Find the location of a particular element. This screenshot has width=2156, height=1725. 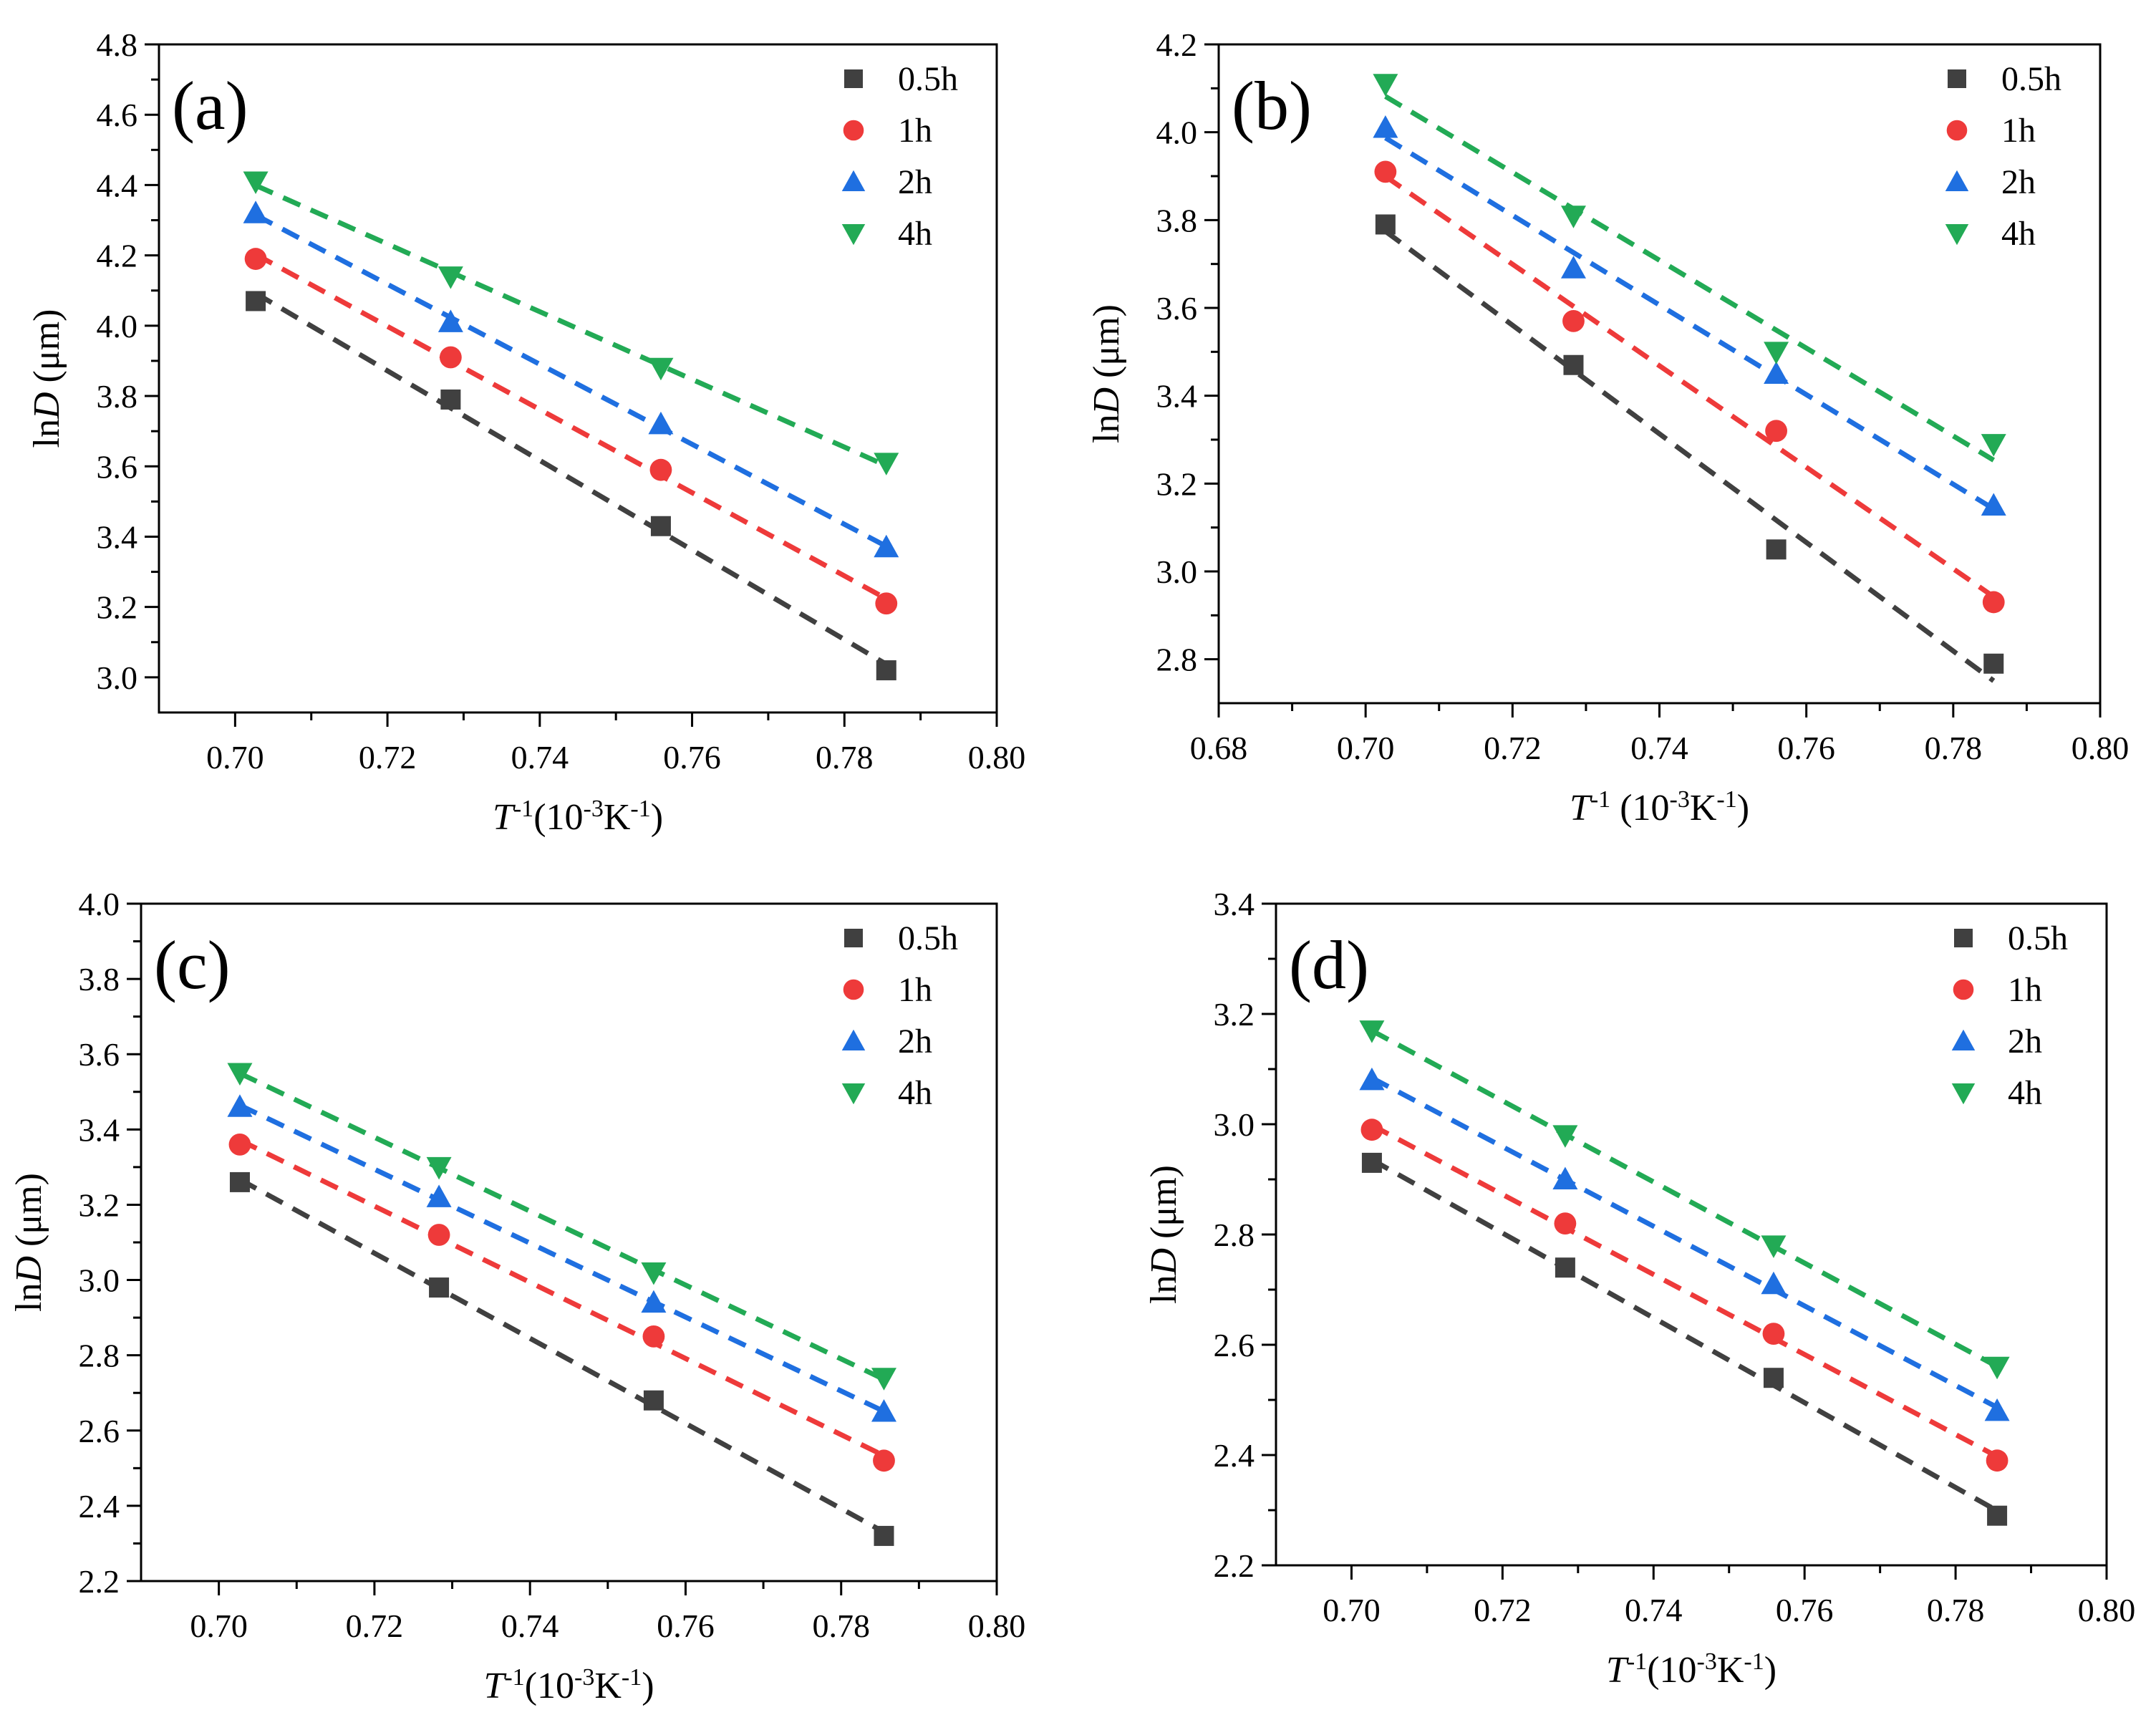

y-tick-label: 2.4 is located at coordinates (1234, 1455).